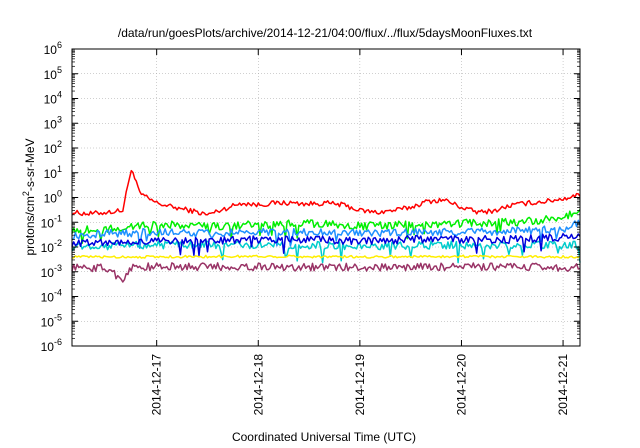 Image resolution: width=640 pixels, height=448 pixels. Describe the element at coordinates (51, 345) in the screenshot. I see `y-tick-label: 10⁻⁶` at that location.